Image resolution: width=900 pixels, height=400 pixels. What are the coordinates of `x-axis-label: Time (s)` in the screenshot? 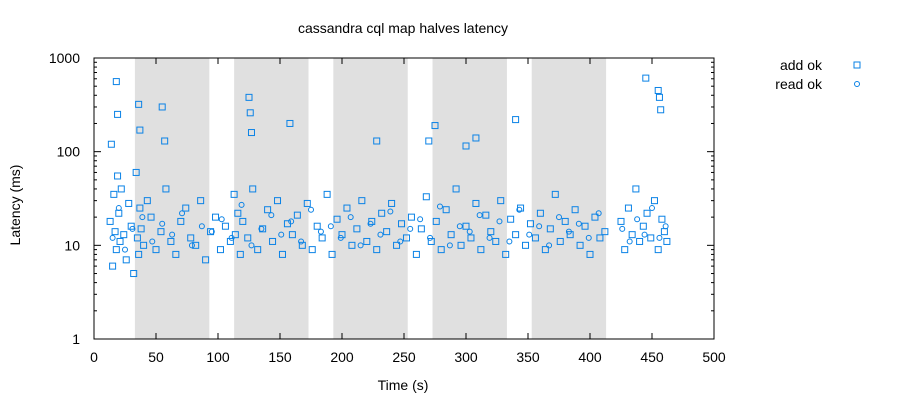 It's located at (403, 385).